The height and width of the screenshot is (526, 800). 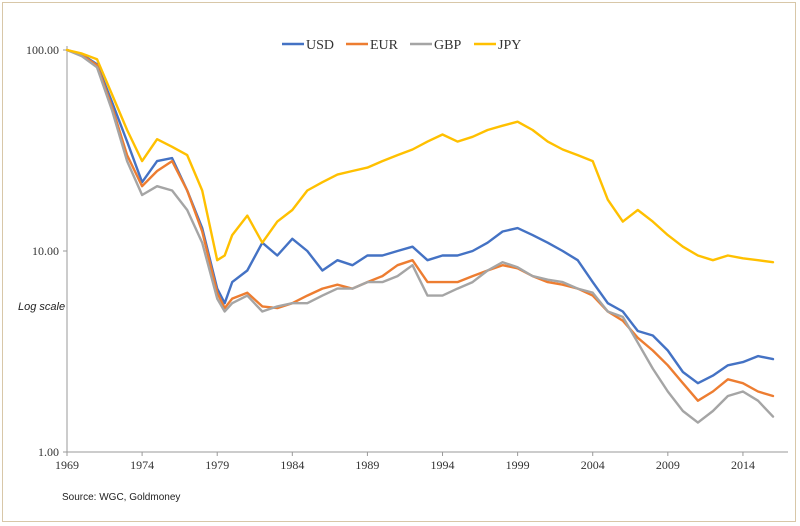 What do you see at coordinates (447, 45) in the screenshot?
I see `legend-label-gbp: GBP` at bounding box center [447, 45].